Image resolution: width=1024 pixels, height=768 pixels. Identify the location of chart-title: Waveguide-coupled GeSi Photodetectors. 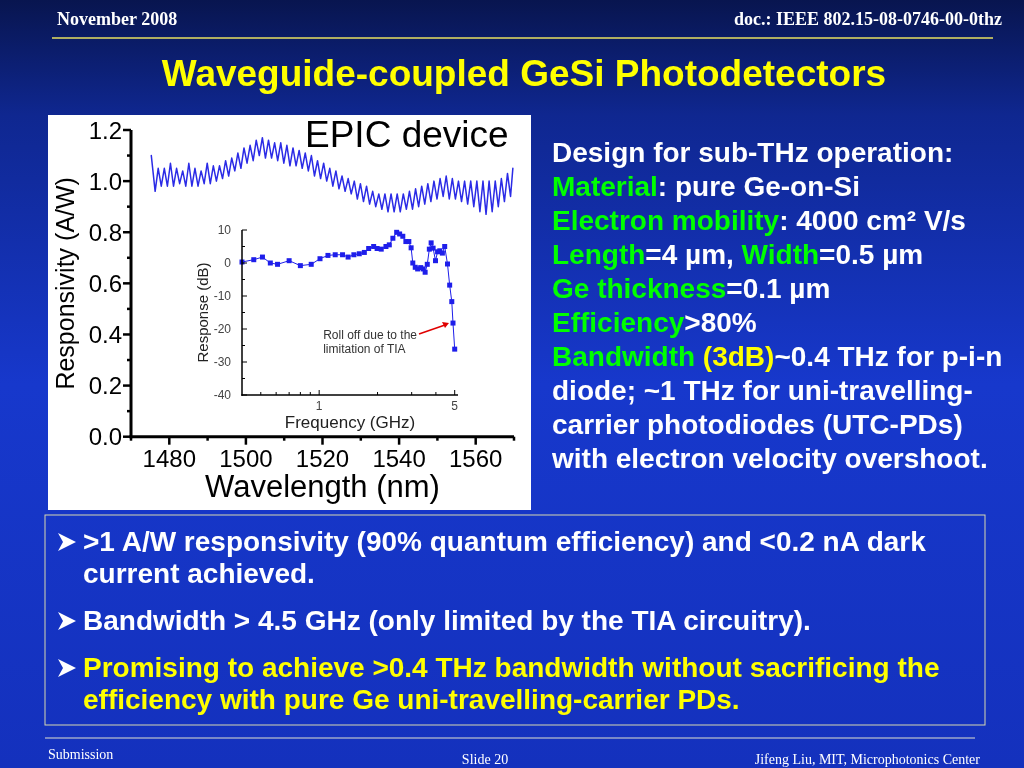
(524, 73).